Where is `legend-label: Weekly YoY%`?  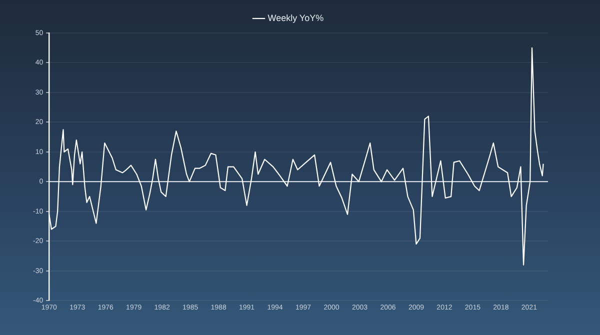
legend-label: Weekly YoY% is located at coordinates (296, 17).